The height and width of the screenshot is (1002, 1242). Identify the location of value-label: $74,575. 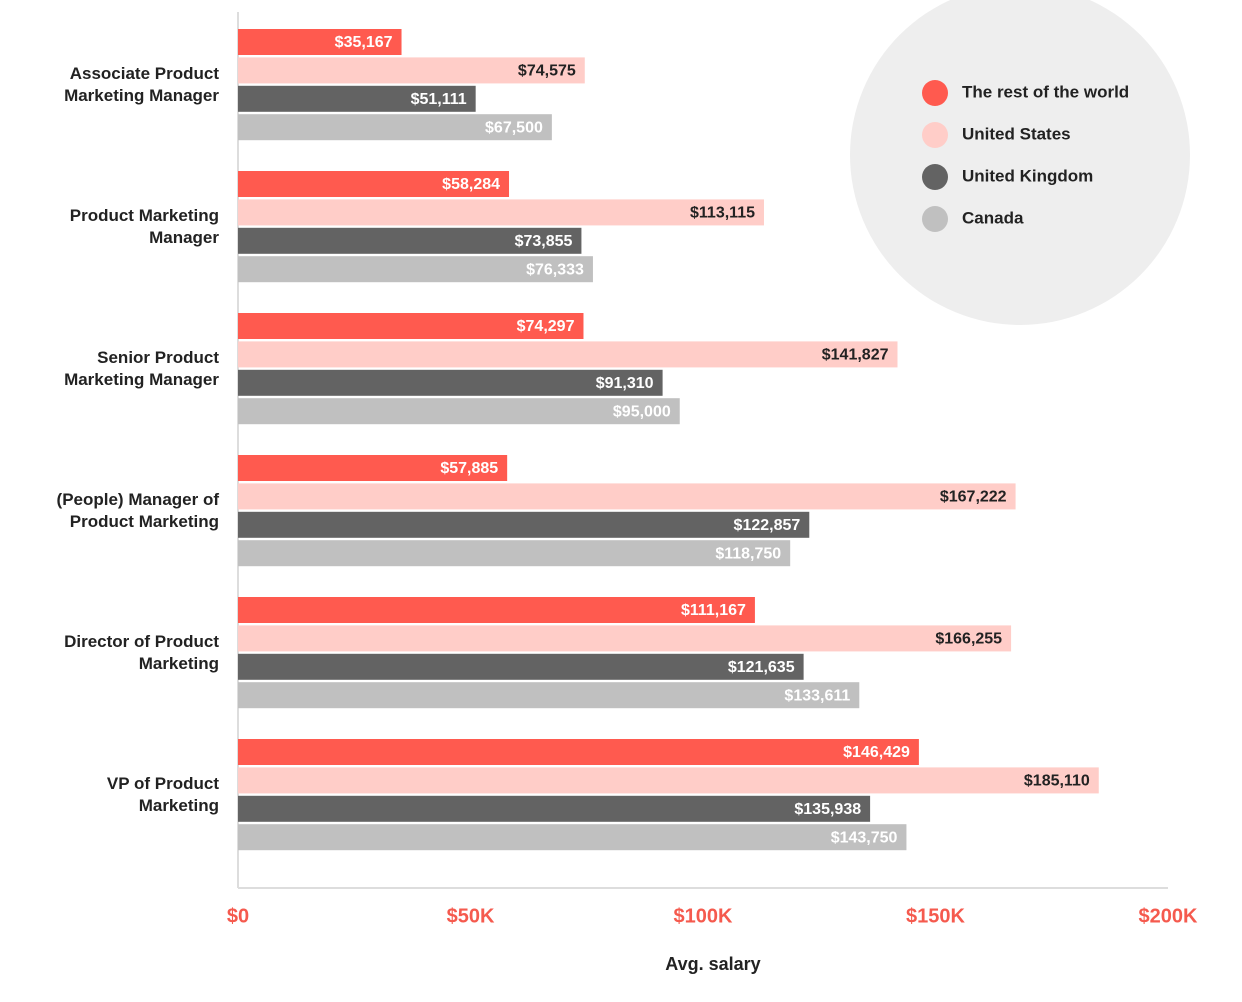
(547, 71).